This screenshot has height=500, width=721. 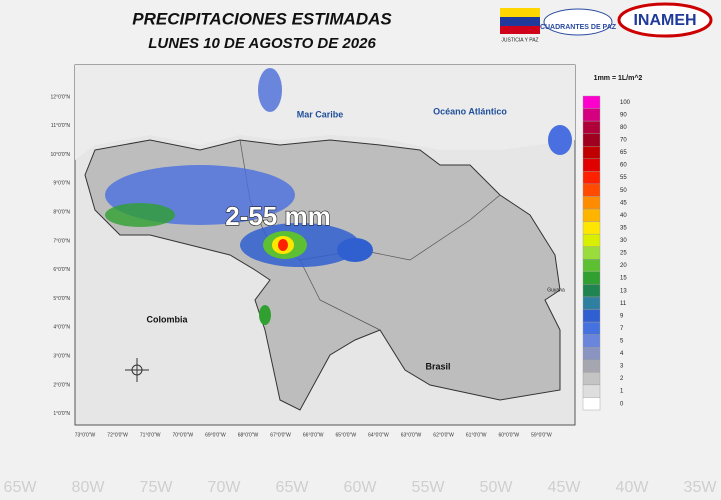 What do you see at coordinates (248, 435) in the screenshot?
I see `longitude-label: 68°0'0"W` at bounding box center [248, 435].